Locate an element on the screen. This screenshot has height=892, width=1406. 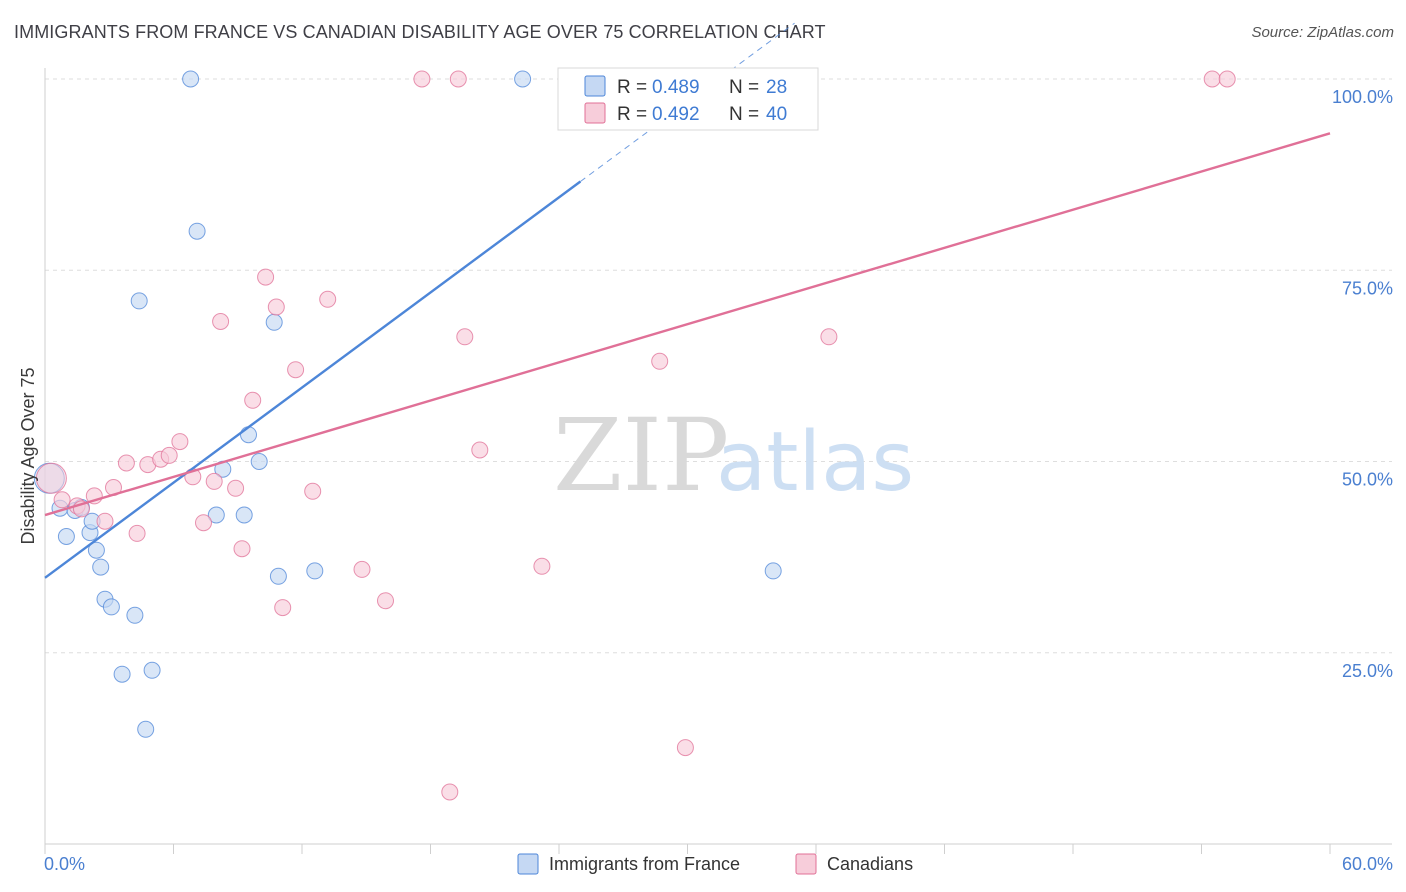
series-legend-label-blue: Immigrants from France is located at coordinates (644, 864).